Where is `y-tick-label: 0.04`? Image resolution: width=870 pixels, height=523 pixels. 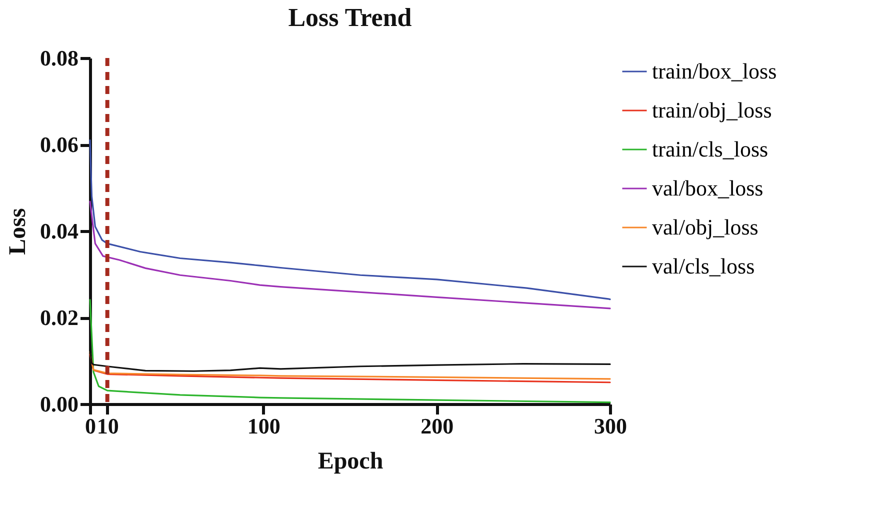
y-tick-label: 0.04 is located at coordinates (59, 231).